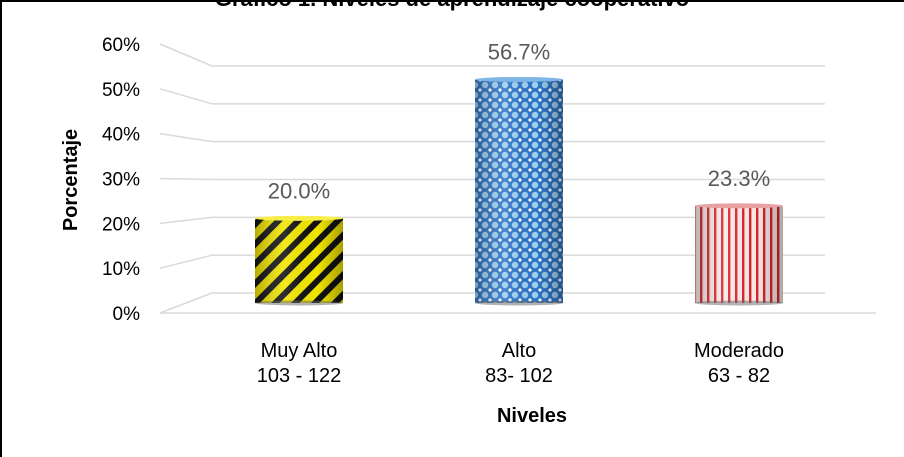  I want to click on data-label: 56.7%, so click(519, 51).